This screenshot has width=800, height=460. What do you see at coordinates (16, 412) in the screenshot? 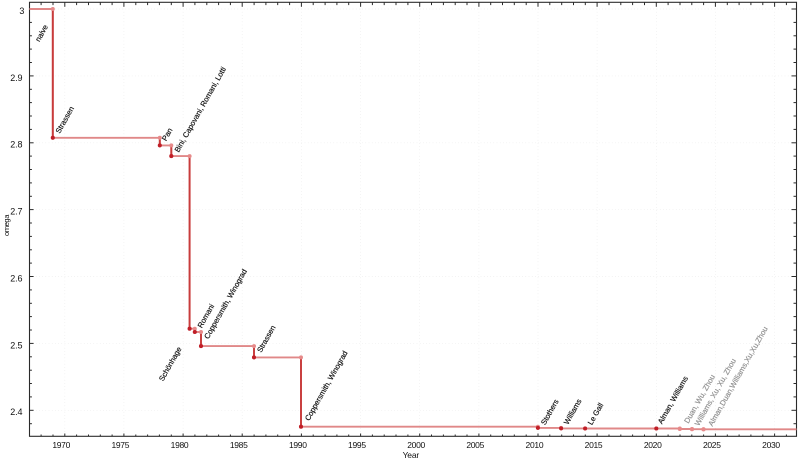
I see `svg-text: 2.4` at bounding box center [16, 412].